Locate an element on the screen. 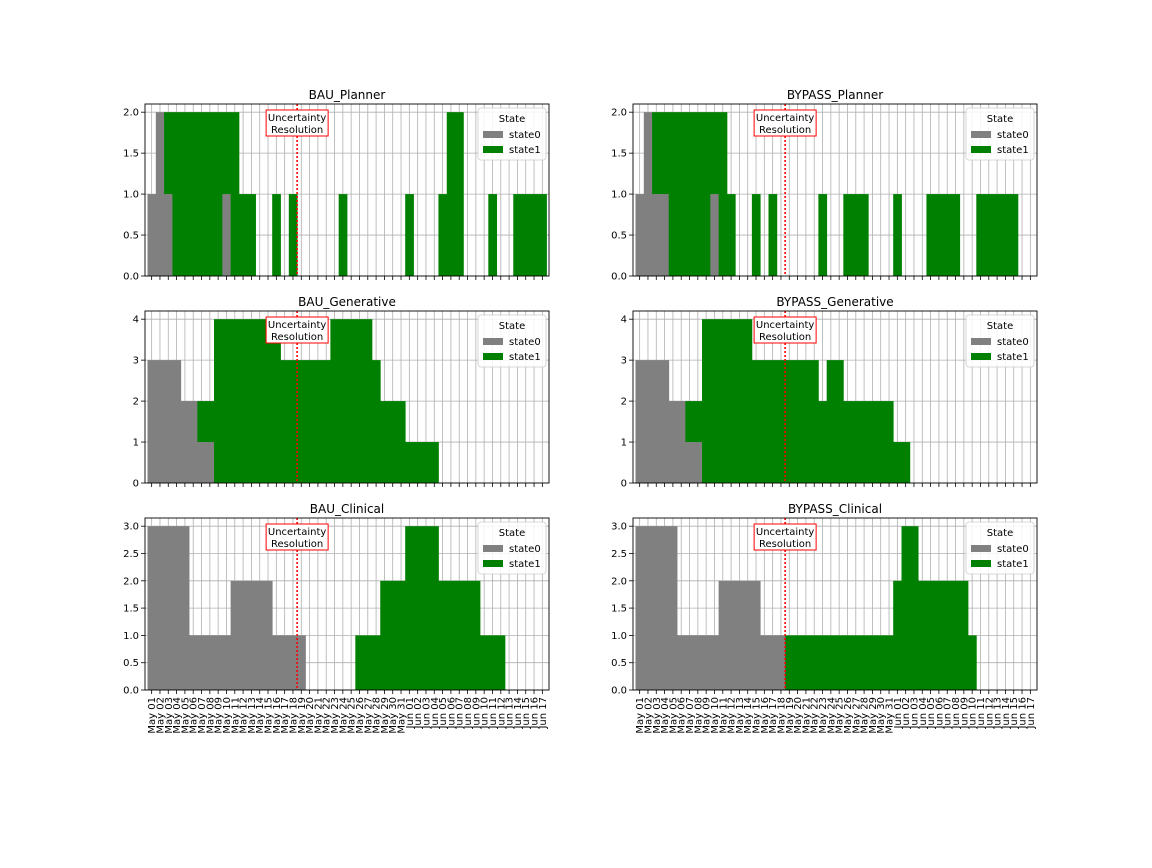 This screenshot has width=1152, height=868. legend-label: state0 is located at coordinates (1013, 549).